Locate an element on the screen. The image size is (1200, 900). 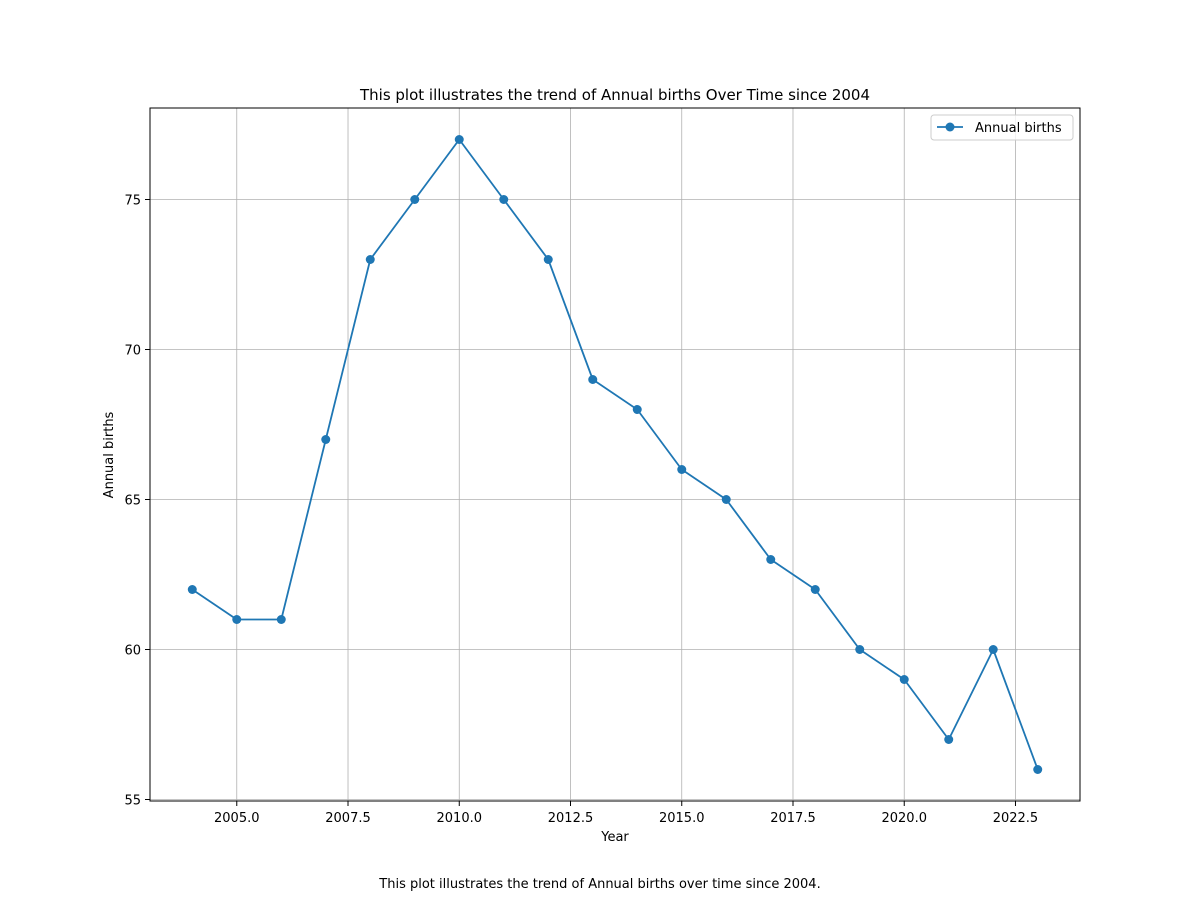
y-axis-ticks: 55 60 65 70 75 is located at coordinates (137, 501).